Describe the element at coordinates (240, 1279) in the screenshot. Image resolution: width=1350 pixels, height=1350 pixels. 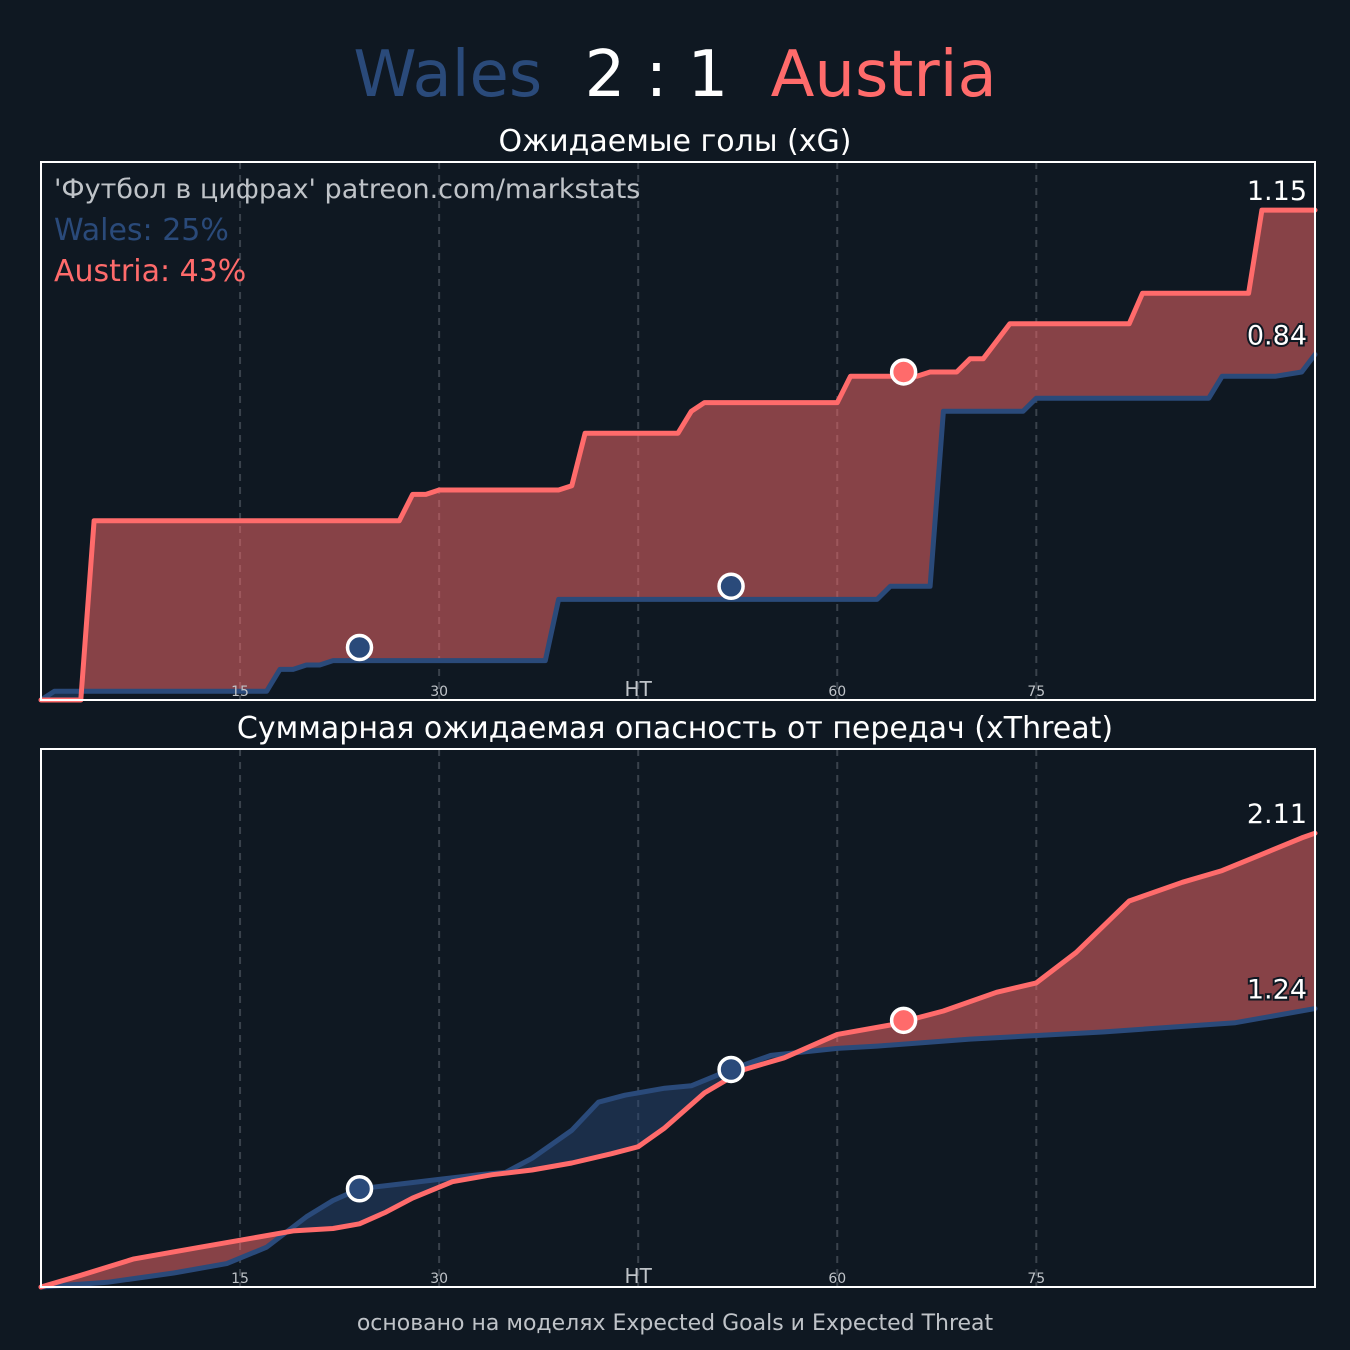
I see `xt-tick-label: 15` at that location.